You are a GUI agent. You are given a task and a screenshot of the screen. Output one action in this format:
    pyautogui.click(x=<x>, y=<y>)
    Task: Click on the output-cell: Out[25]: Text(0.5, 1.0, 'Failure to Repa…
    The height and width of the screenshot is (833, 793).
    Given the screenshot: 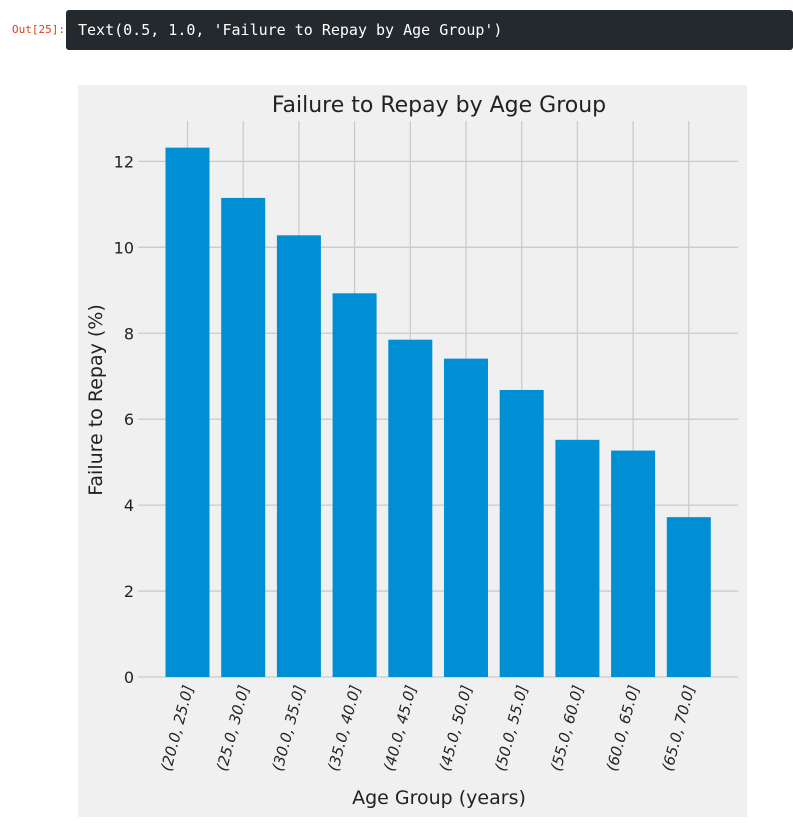 What is the action you would take?
    pyautogui.click(x=396, y=30)
    